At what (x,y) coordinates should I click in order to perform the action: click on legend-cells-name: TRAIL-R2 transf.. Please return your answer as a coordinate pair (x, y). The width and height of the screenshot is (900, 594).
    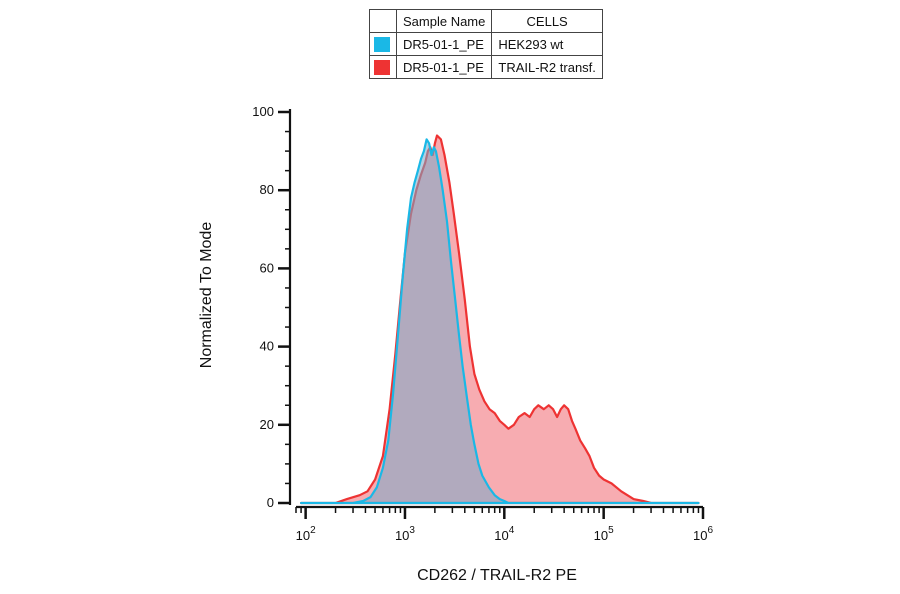
    Looking at the image, I should click on (547, 67).